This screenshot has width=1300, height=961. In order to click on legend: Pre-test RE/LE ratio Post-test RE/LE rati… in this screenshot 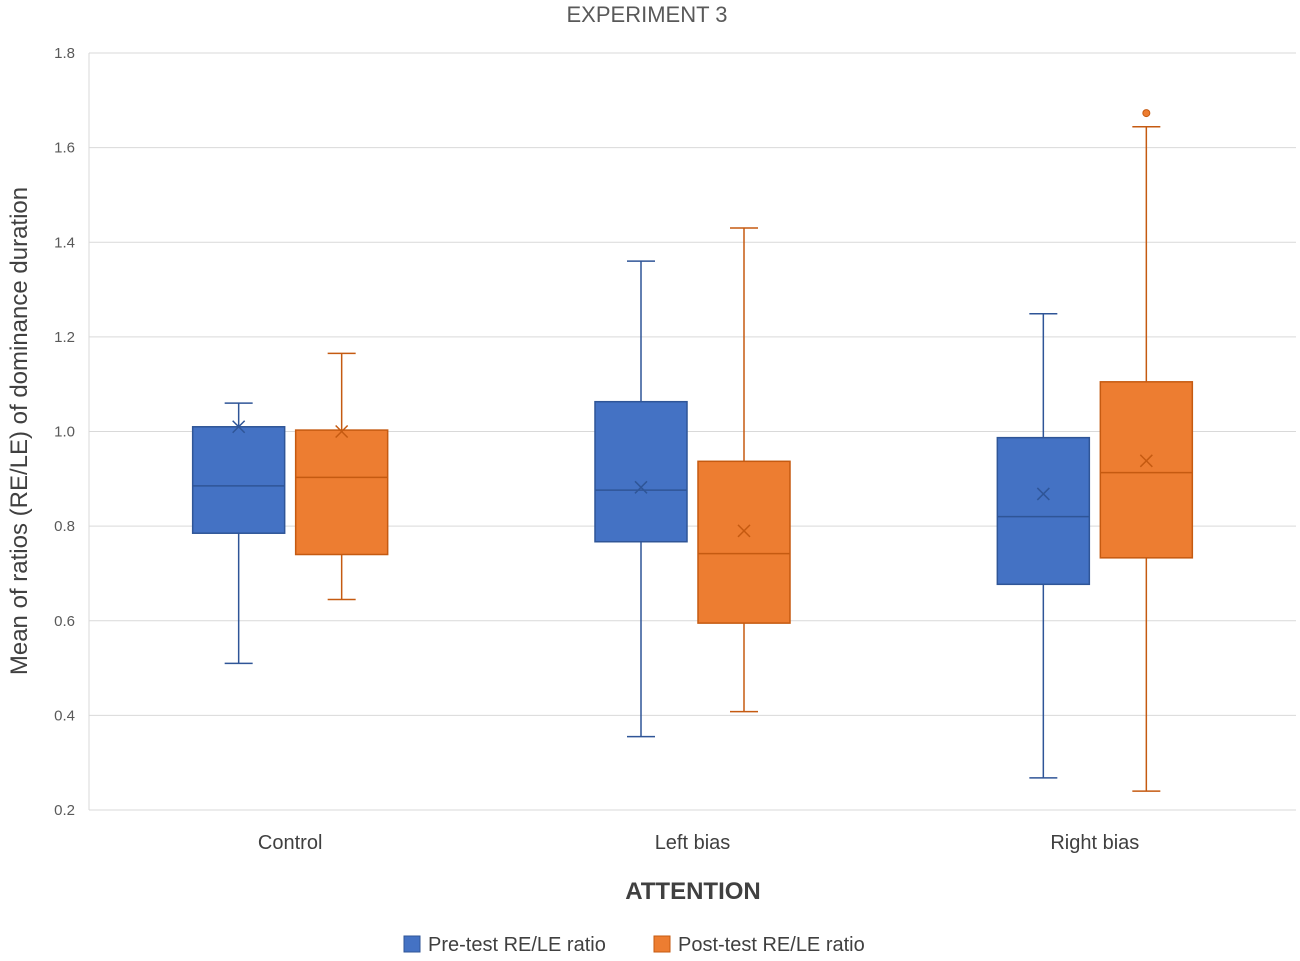, I will do `click(634, 945)`.